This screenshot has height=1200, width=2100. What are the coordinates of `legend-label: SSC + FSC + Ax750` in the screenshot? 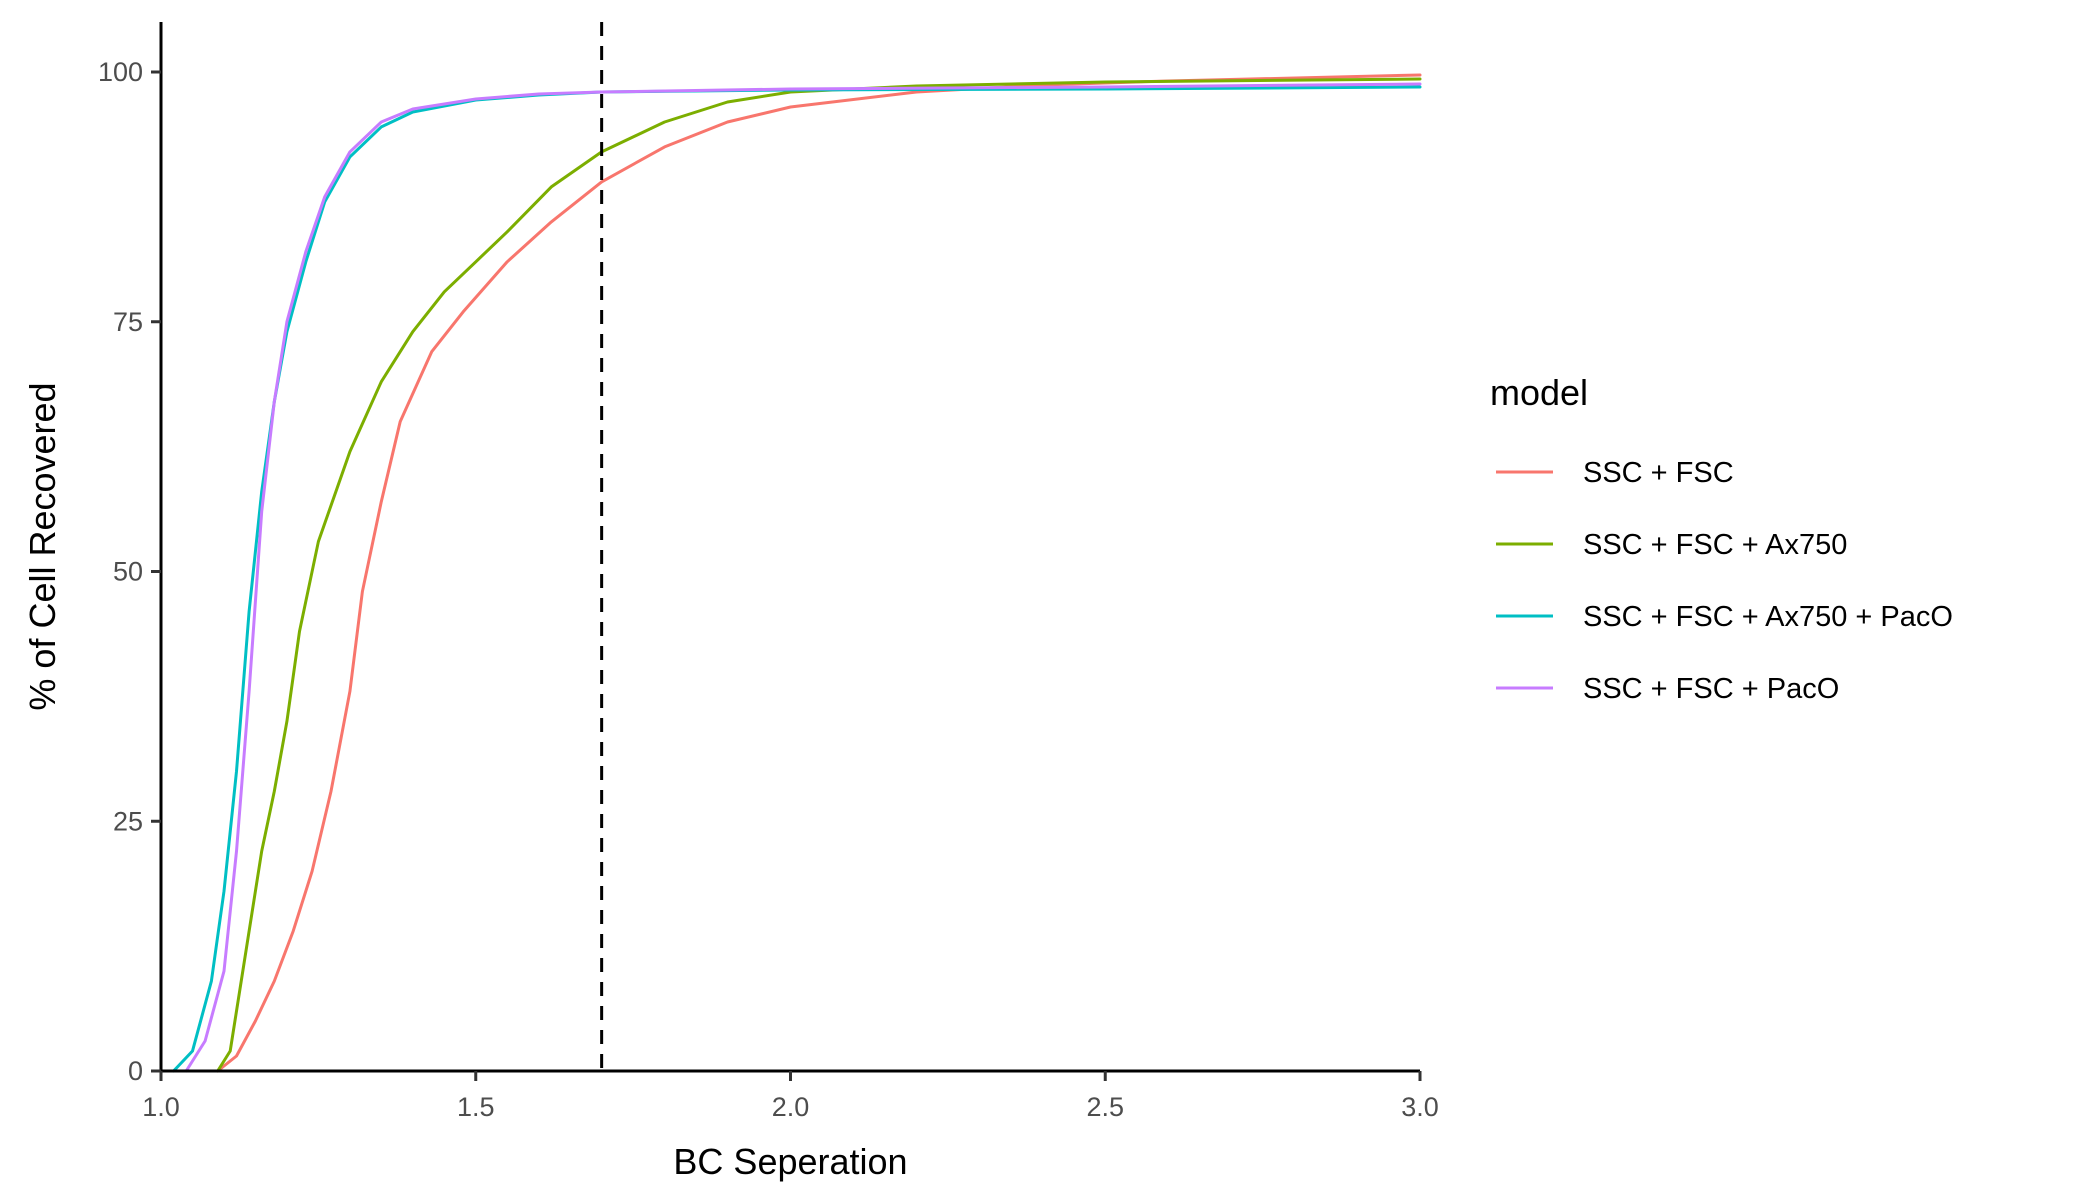 It's located at (1715, 545).